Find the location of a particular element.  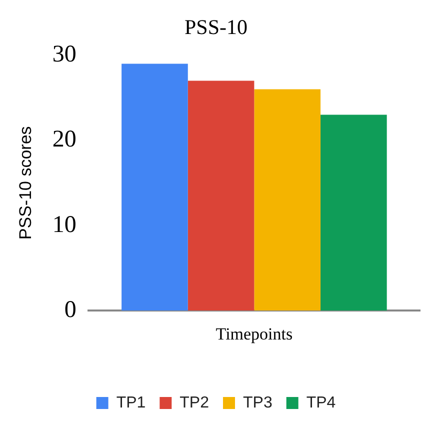

legend-label: TP4 is located at coordinates (321, 403).